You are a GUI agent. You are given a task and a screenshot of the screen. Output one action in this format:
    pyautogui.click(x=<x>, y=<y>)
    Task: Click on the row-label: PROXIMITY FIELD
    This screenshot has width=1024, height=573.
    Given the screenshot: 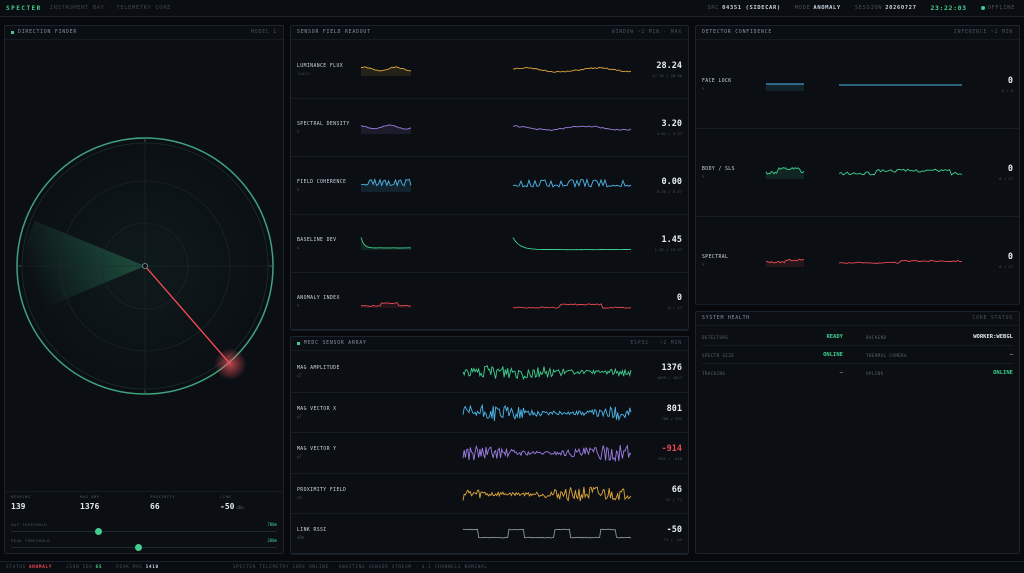 What is the action you would take?
    pyautogui.click(x=322, y=490)
    